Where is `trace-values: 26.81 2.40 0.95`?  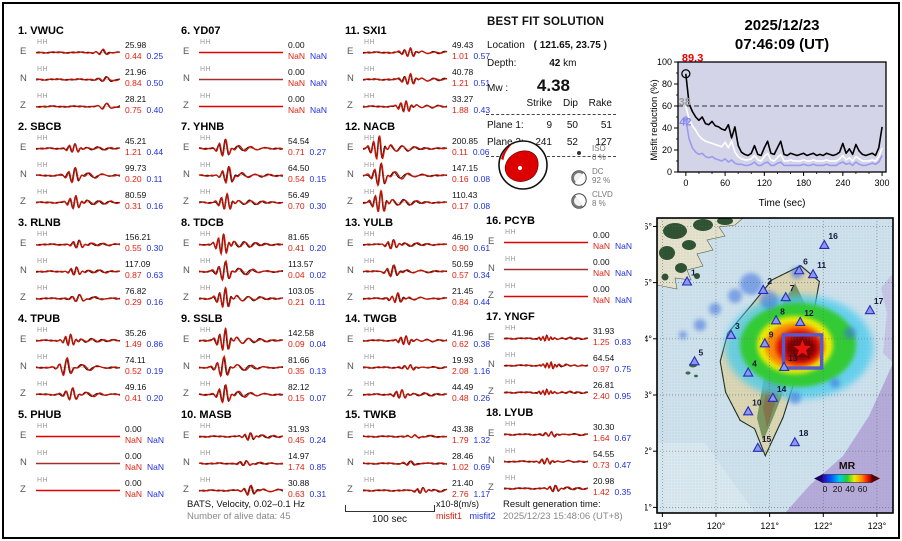 trace-values: 26.81 2.40 0.95 is located at coordinates (618, 391).